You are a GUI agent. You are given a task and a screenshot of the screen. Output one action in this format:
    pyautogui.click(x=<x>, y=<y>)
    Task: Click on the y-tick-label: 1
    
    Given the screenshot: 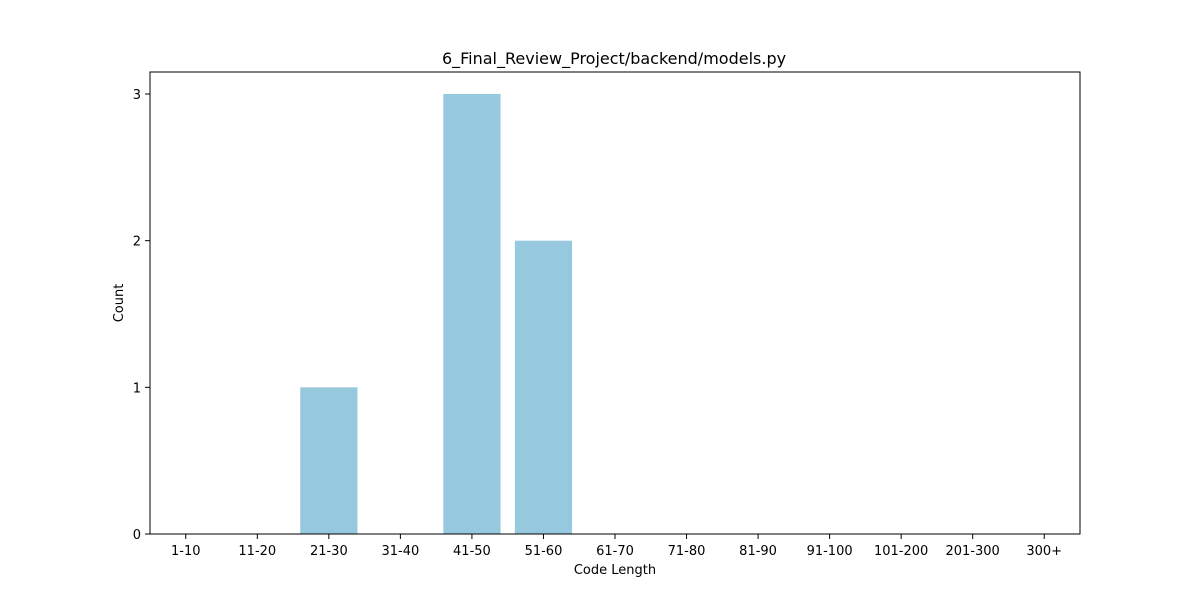 What is the action you would take?
    pyautogui.click(x=137, y=388)
    